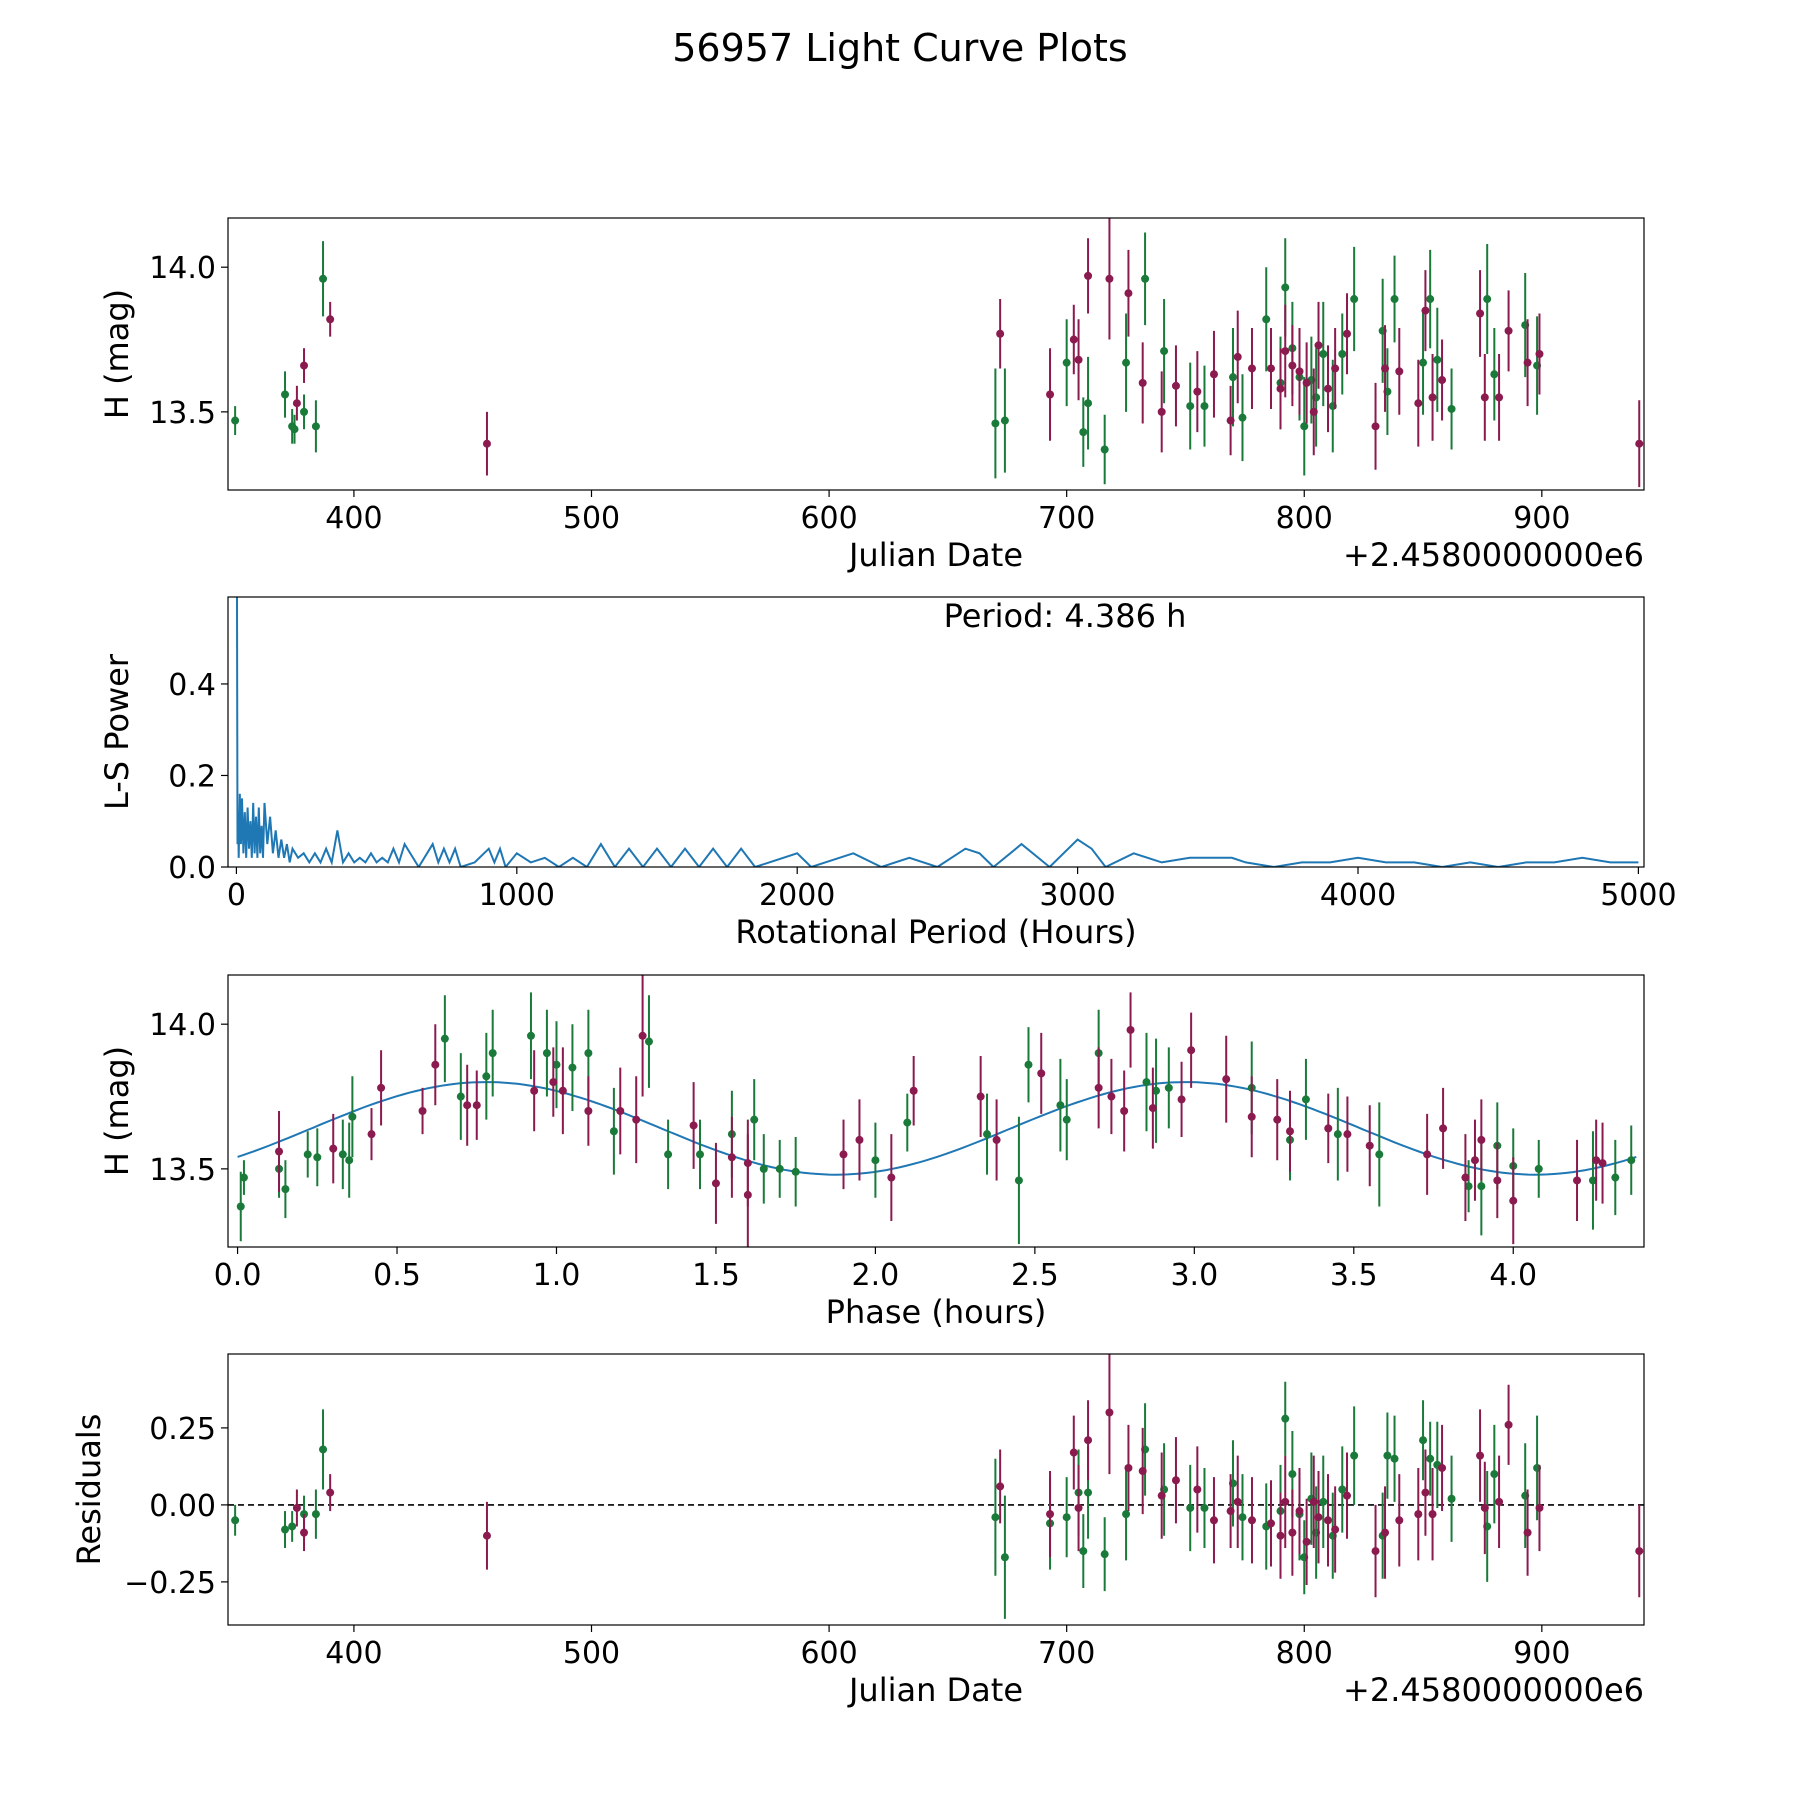 This screenshot has width=1800, height=1800. Describe the element at coordinates (192, 776) in the screenshot. I see `y-tick-label: 0.2` at that location.